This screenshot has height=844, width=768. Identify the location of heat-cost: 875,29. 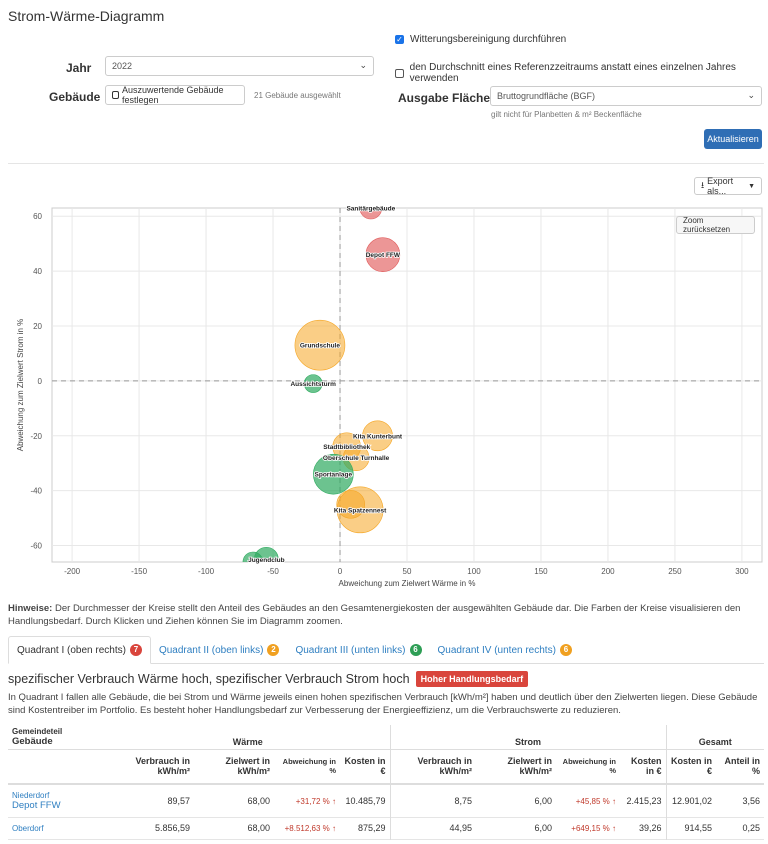
(365, 828).